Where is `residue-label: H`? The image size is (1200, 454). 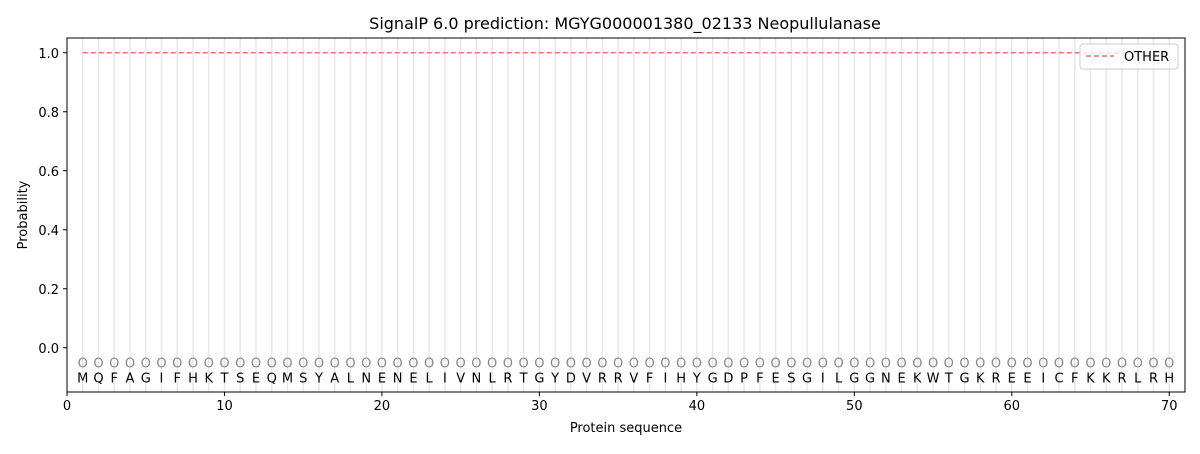
residue-label: H is located at coordinates (193, 378).